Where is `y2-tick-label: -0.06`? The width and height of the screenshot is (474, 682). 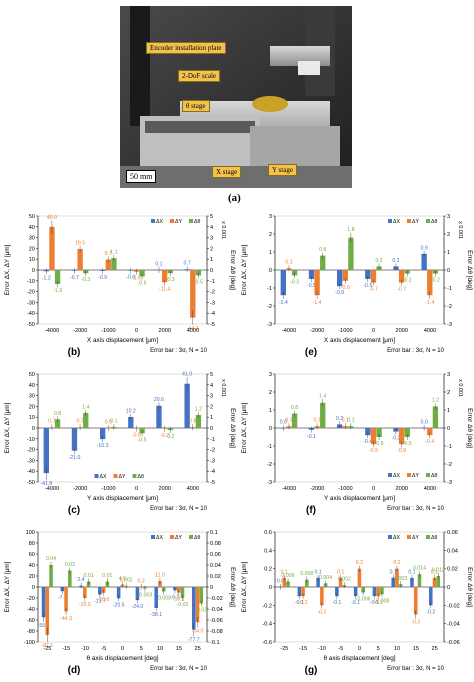 y2-tick-label: -0.06 is located at coordinates (216, 621).